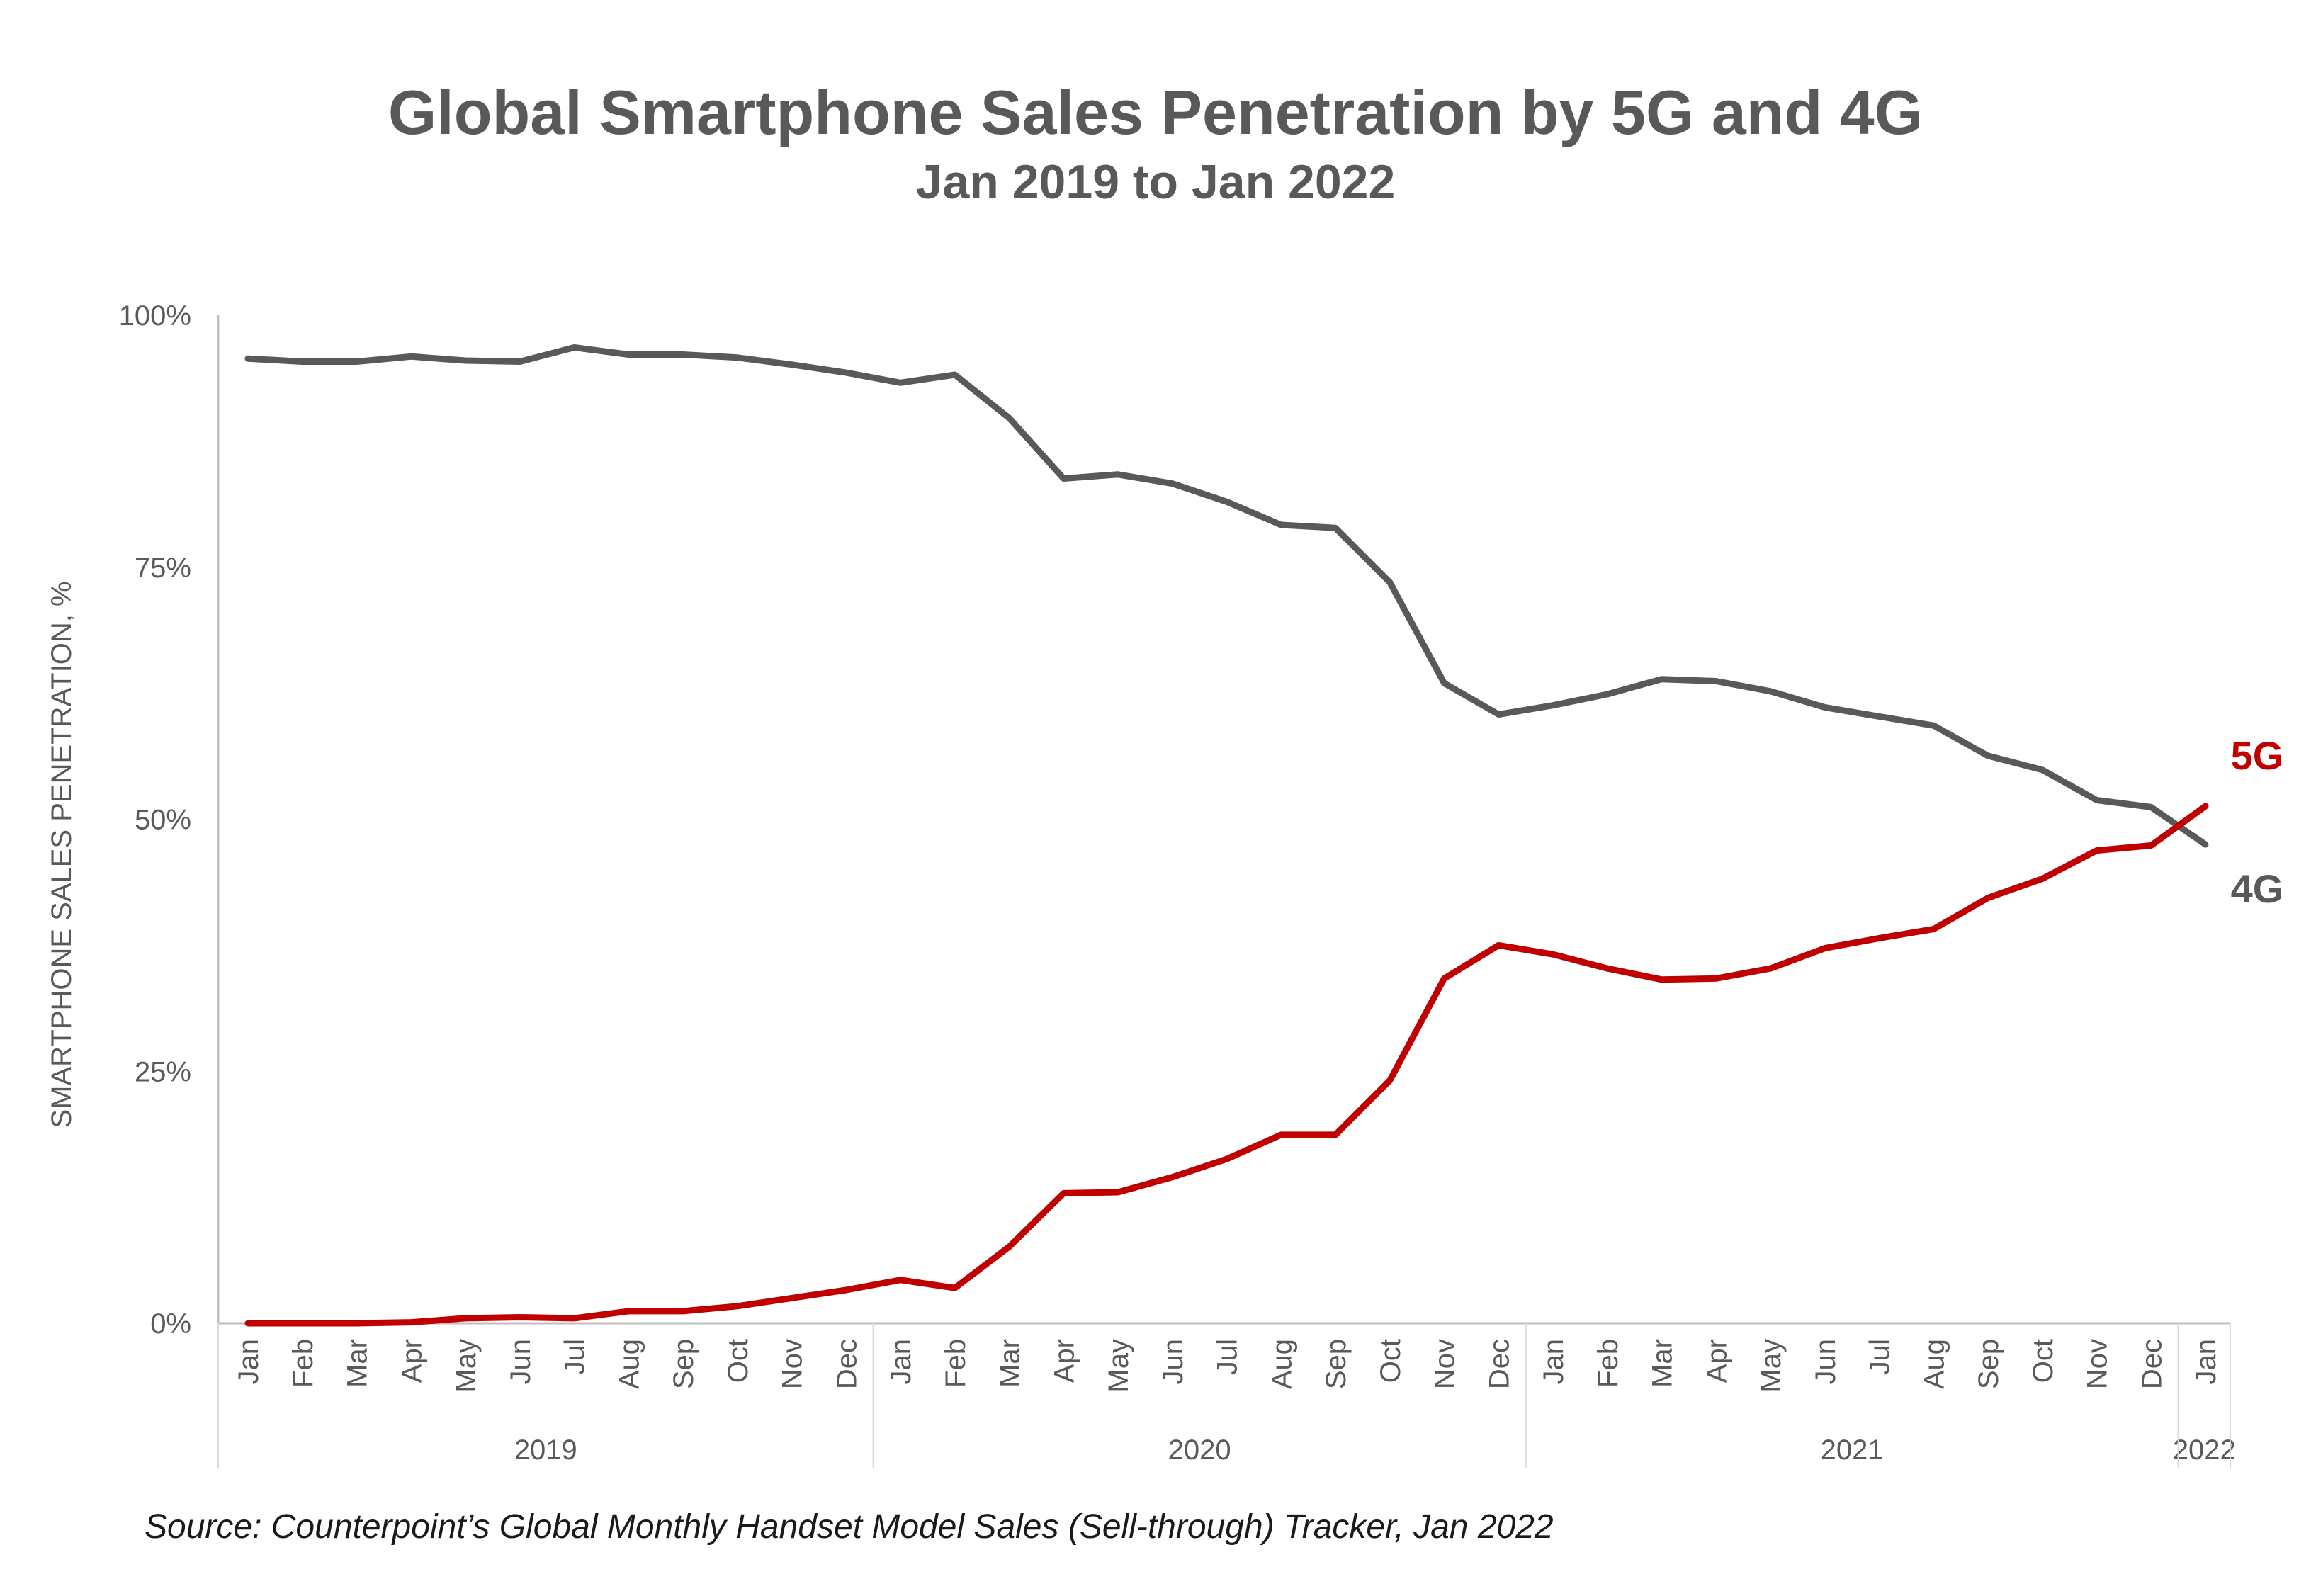 This screenshot has width=2311, height=1596. What do you see at coordinates (163, 820) in the screenshot?
I see `y-tick-label: 50%` at bounding box center [163, 820].